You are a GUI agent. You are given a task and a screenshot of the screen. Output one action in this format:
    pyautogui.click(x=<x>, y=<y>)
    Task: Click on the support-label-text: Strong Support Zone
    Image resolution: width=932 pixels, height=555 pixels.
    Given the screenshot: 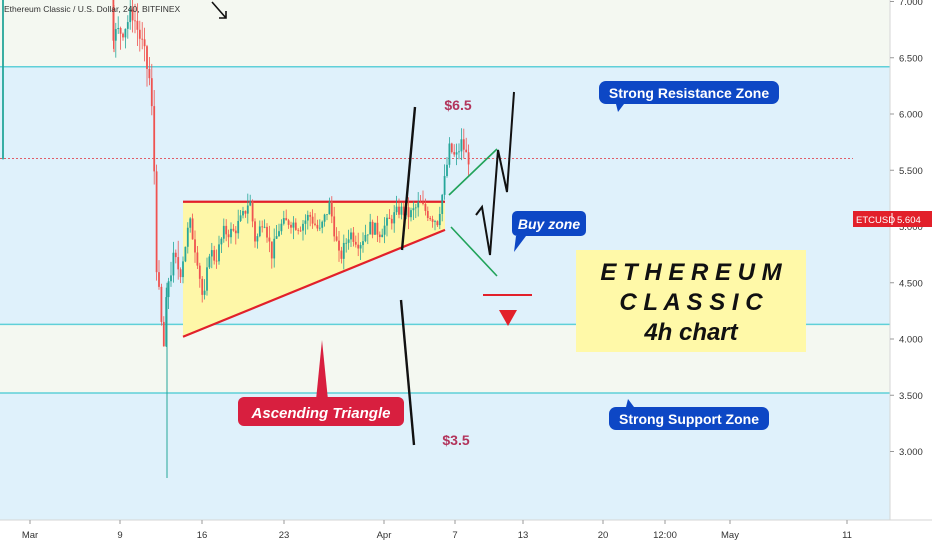 What is the action you would take?
    pyautogui.click(x=689, y=419)
    